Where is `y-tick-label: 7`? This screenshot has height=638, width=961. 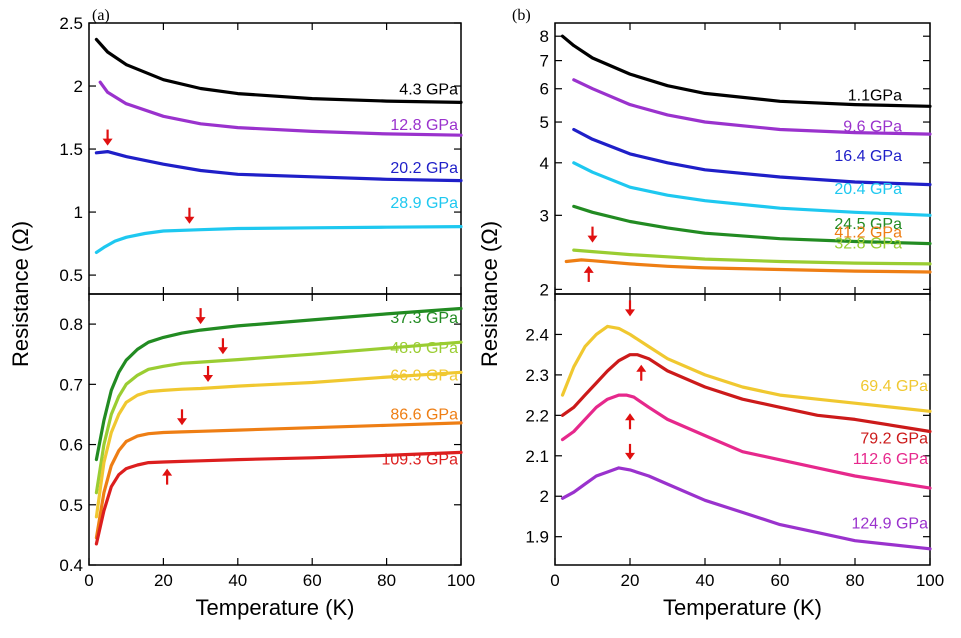
y-tick-label: 7 is located at coordinates (544, 61).